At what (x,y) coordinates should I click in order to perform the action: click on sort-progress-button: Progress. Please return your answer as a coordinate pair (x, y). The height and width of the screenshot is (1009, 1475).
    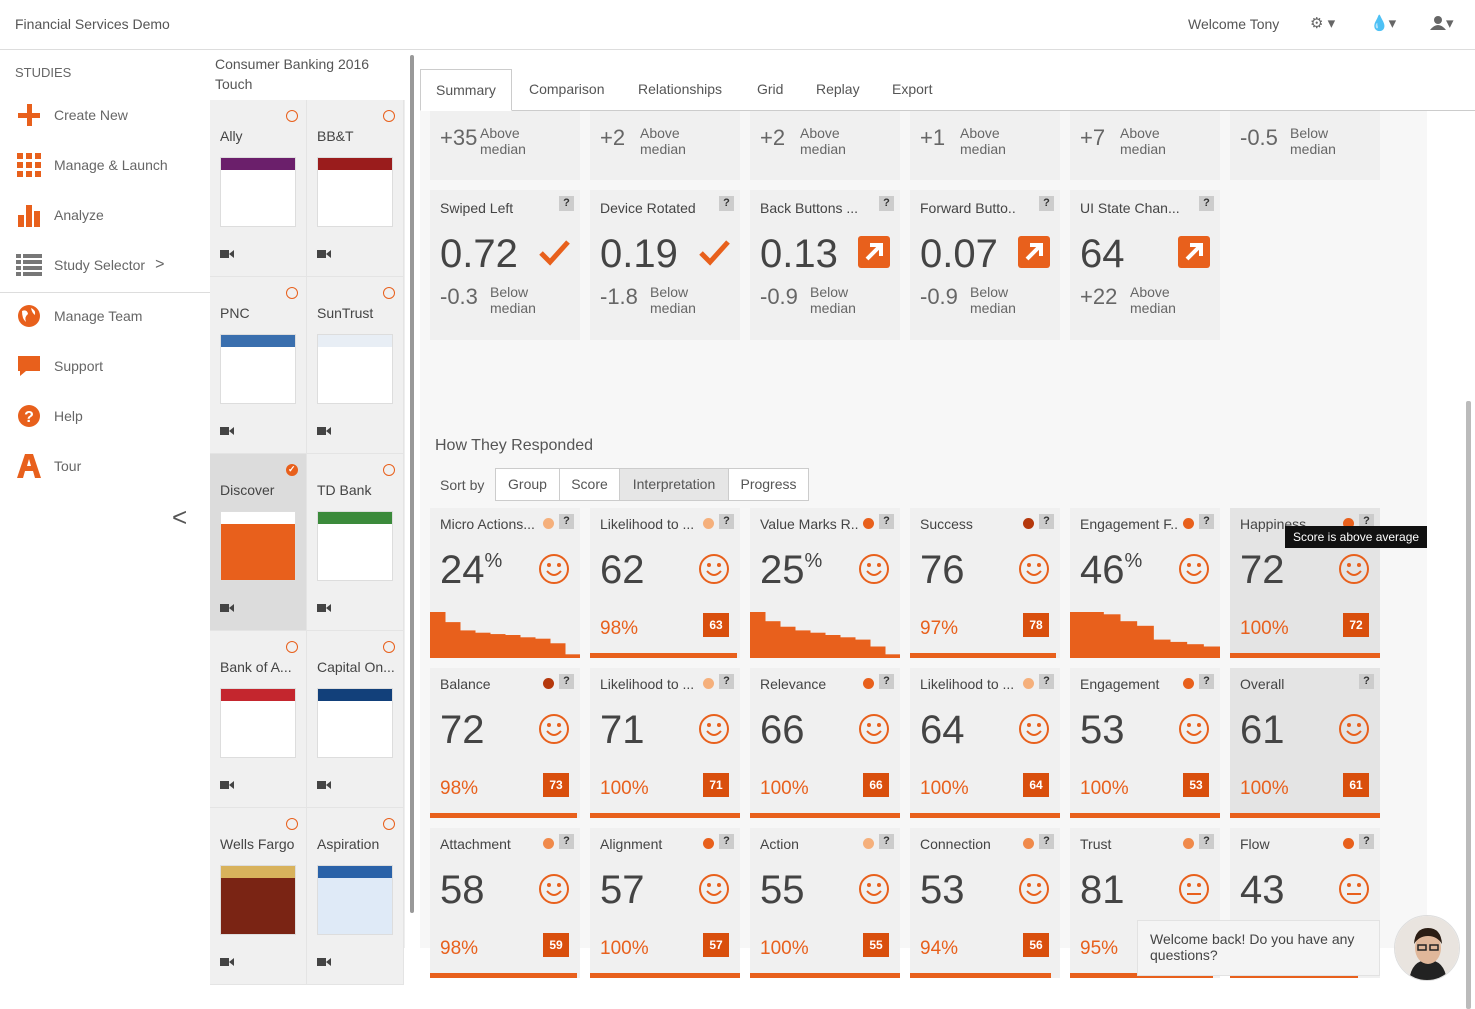
    Looking at the image, I should click on (768, 484).